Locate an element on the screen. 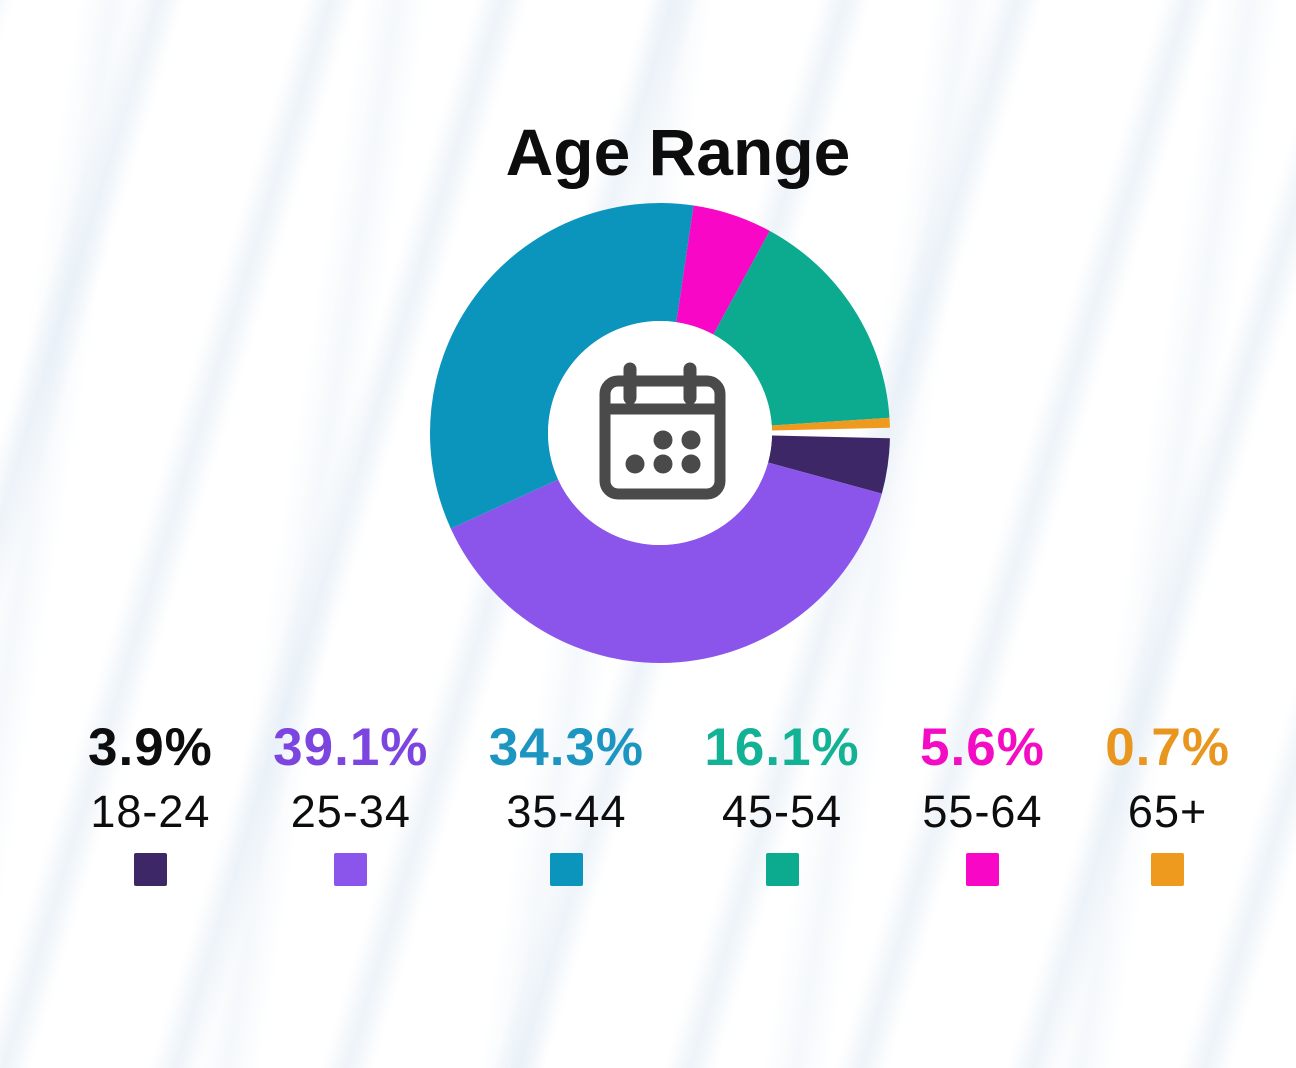 The width and height of the screenshot is (1296, 1068). legend-percentage: 3.9% is located at coordinates (150, 747).